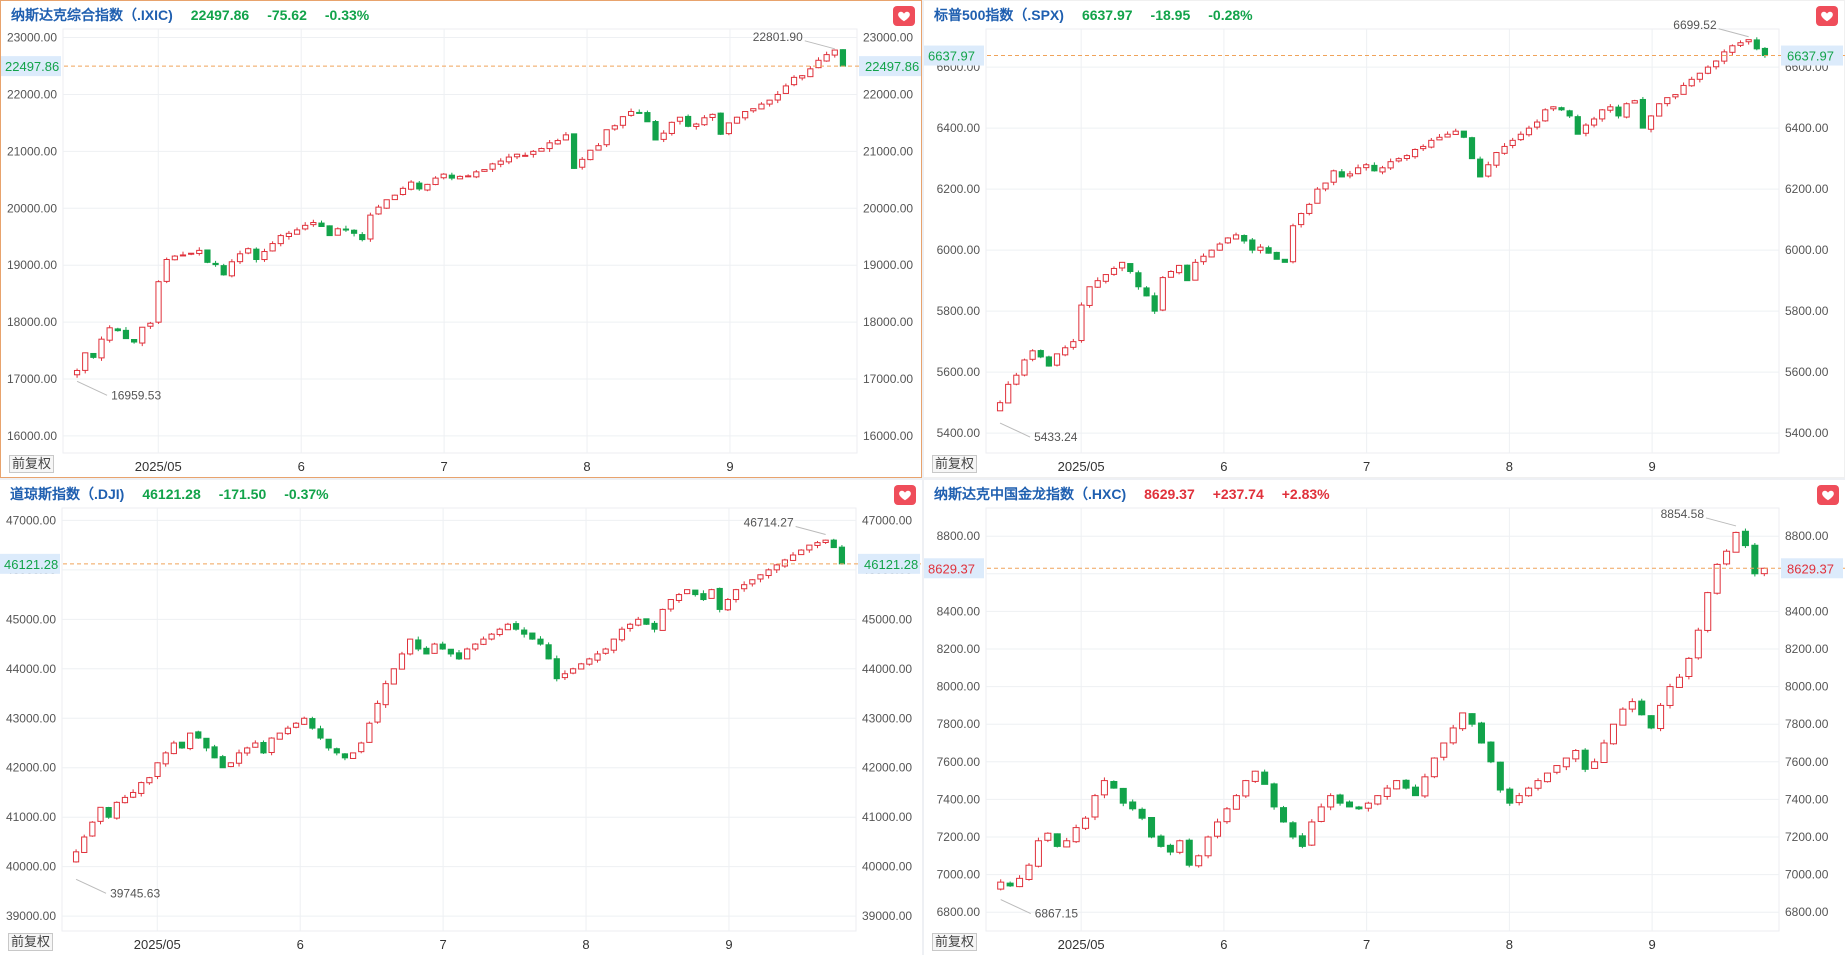  I want to click on y-tick-label-left: 47000.00, so click(31, 520).